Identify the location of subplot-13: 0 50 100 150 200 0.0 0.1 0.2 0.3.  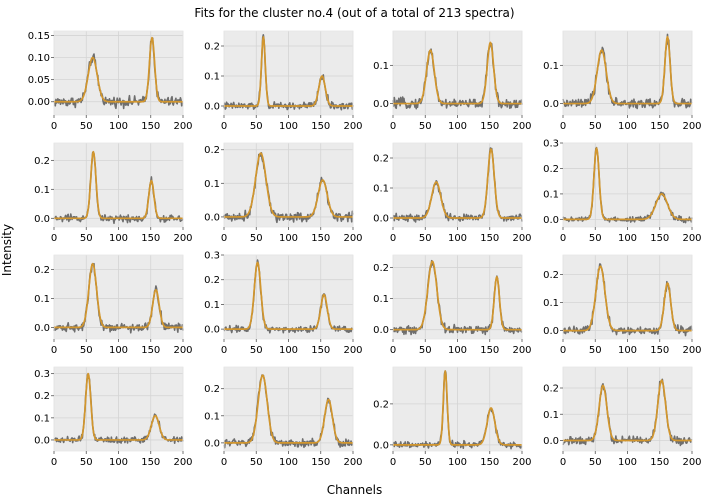
(113, 417).